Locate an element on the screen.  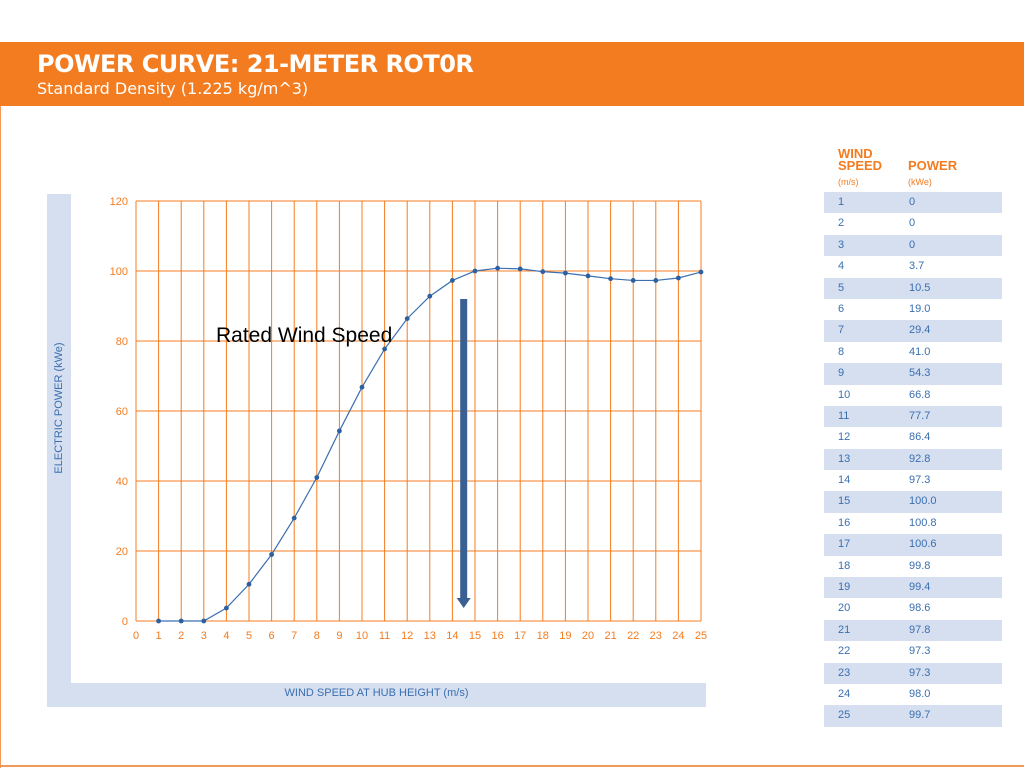
table-cell-wind-speed: 22 is located at coordinates (844, 651).